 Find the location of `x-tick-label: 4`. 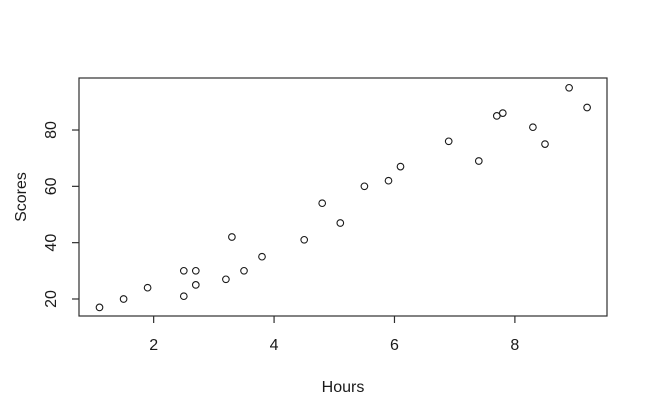

x-tick-label: 4 is located at coordinates (274, 345).